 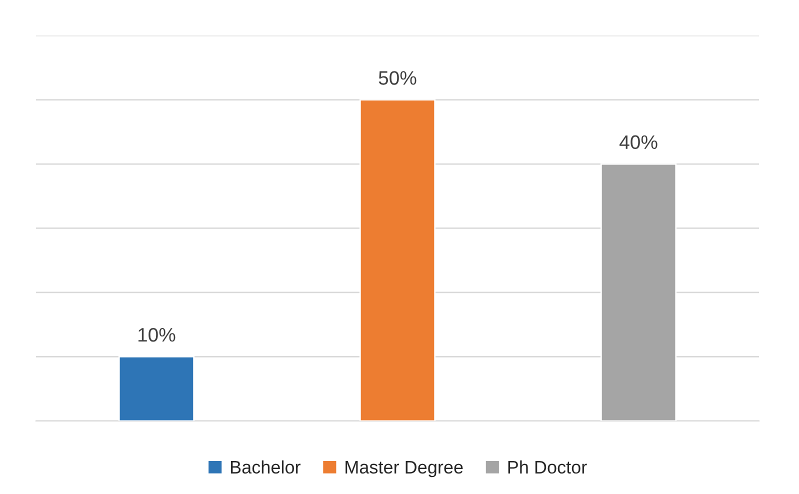 I want to click on legend-label: Ph Doctor, so click(x=547, y=467).